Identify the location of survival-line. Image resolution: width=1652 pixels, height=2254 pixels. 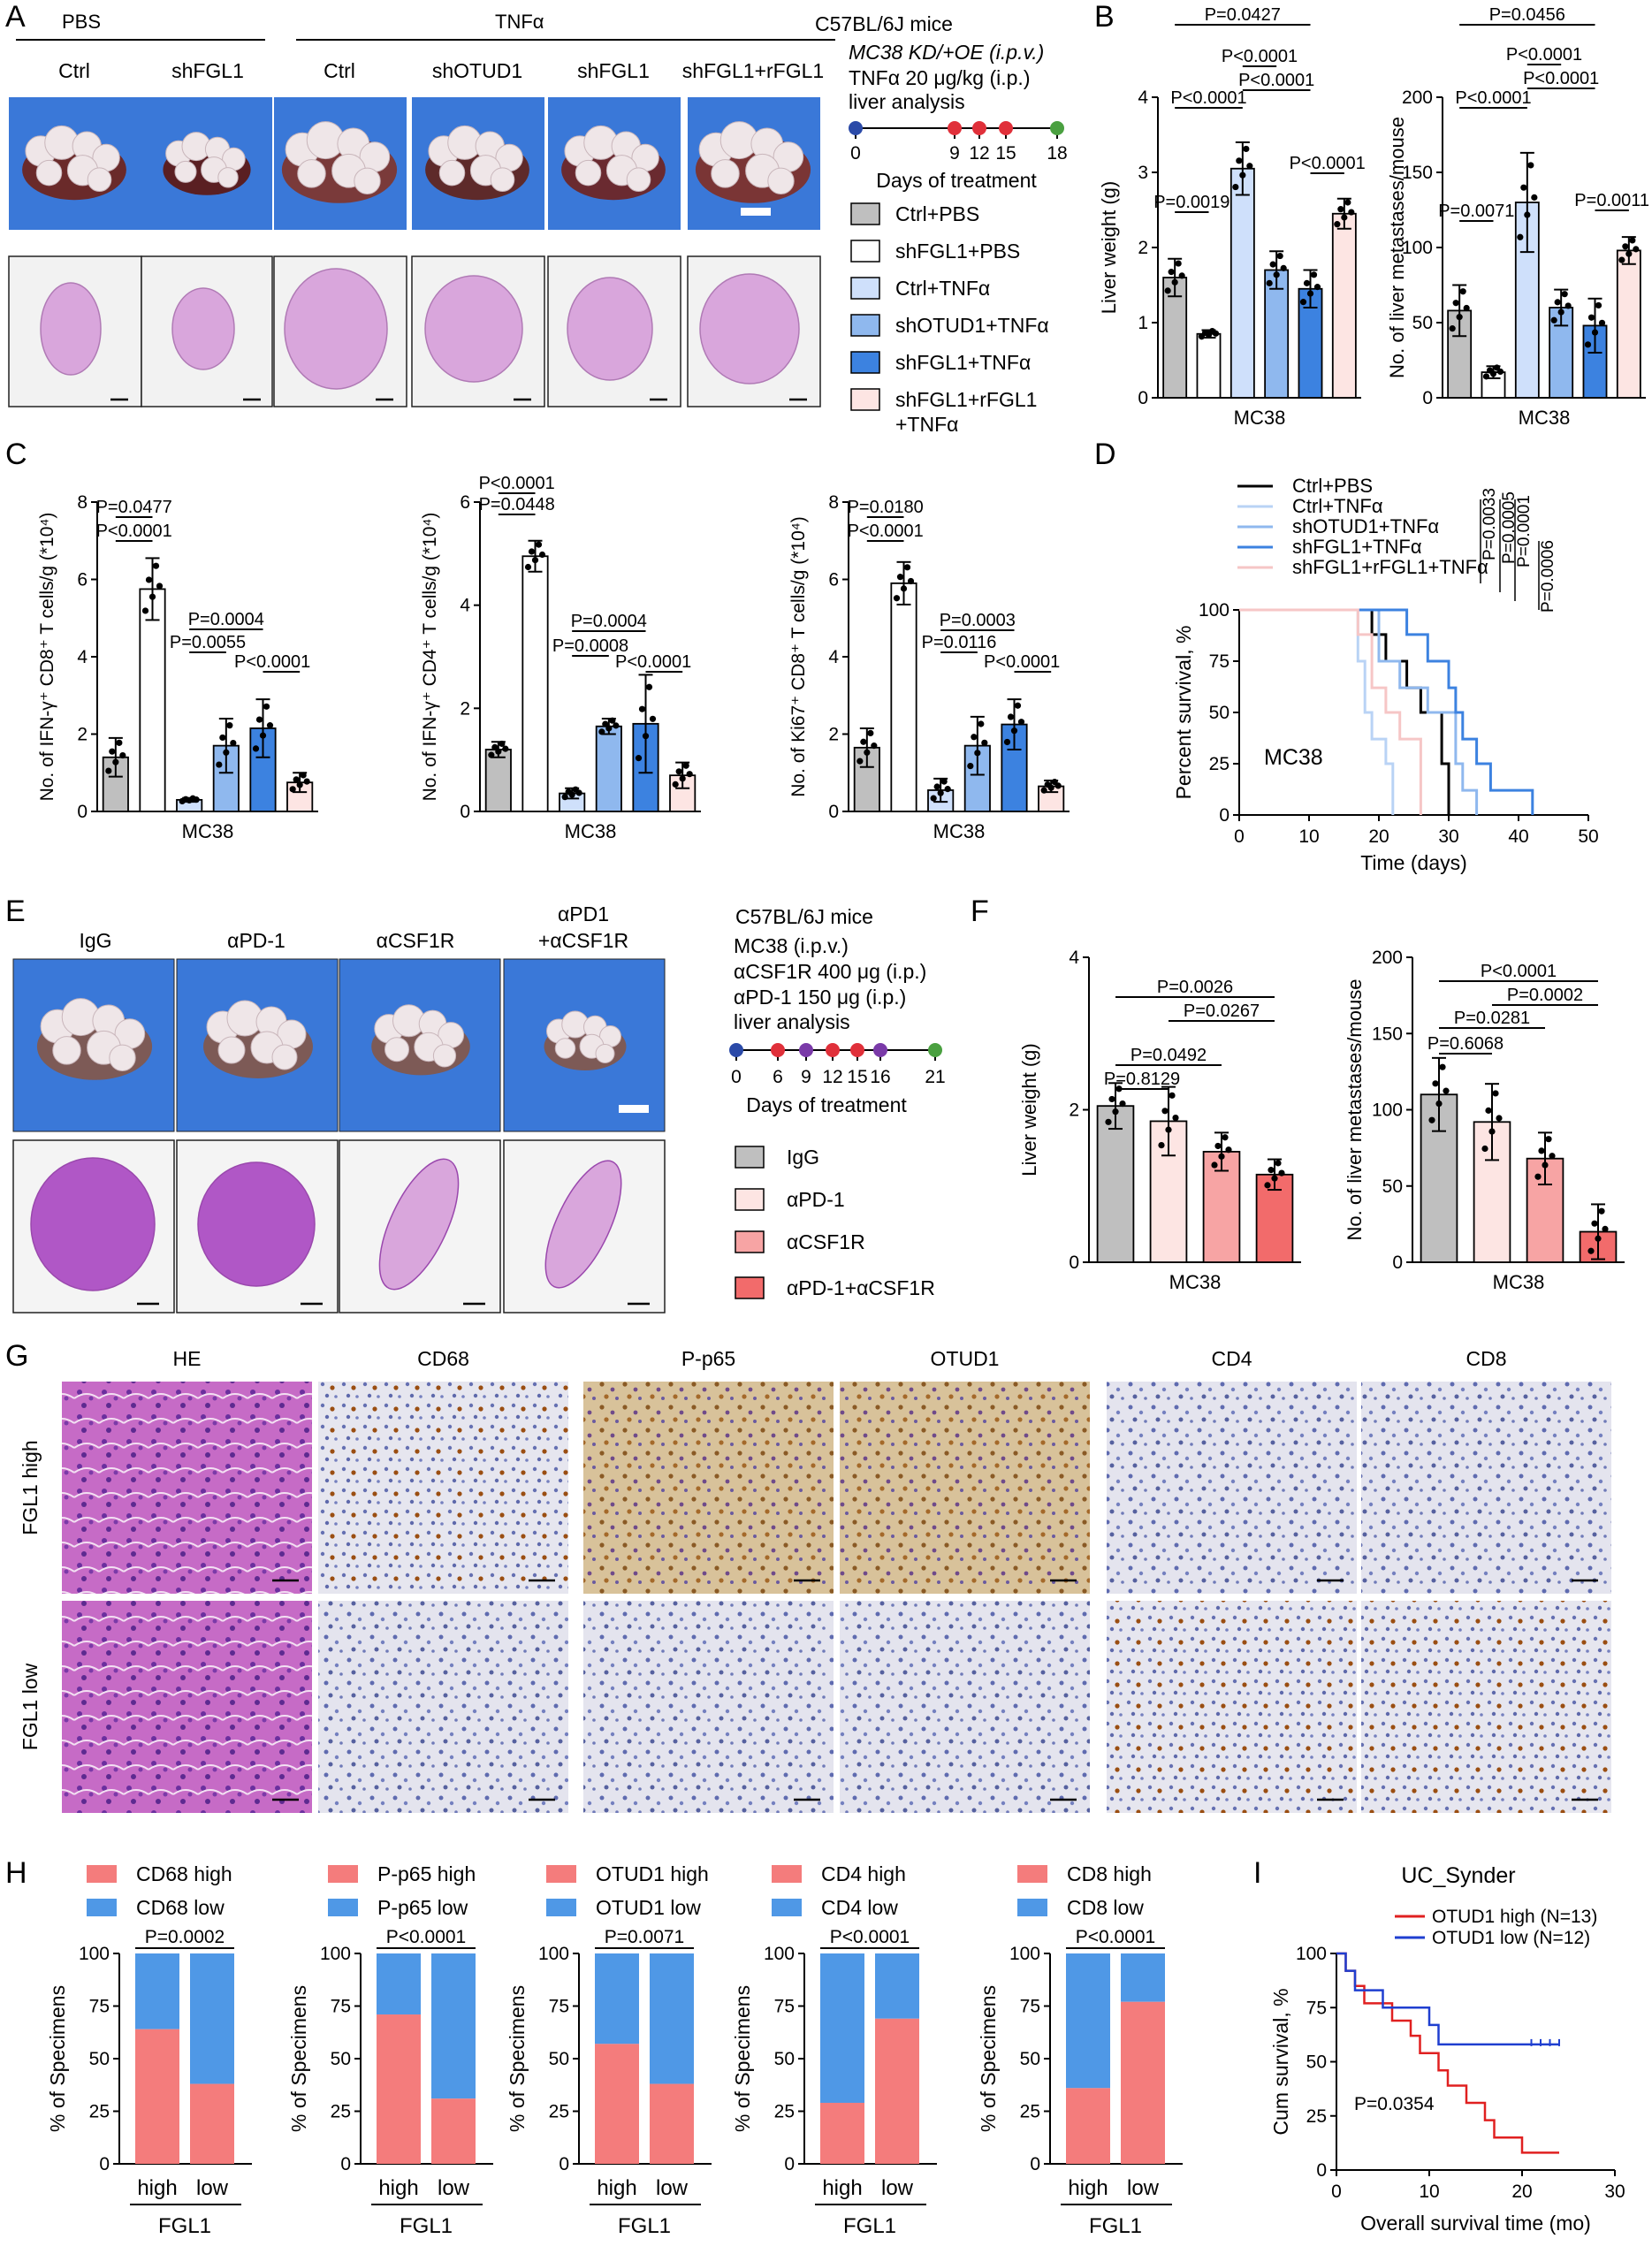
(1387, 711).